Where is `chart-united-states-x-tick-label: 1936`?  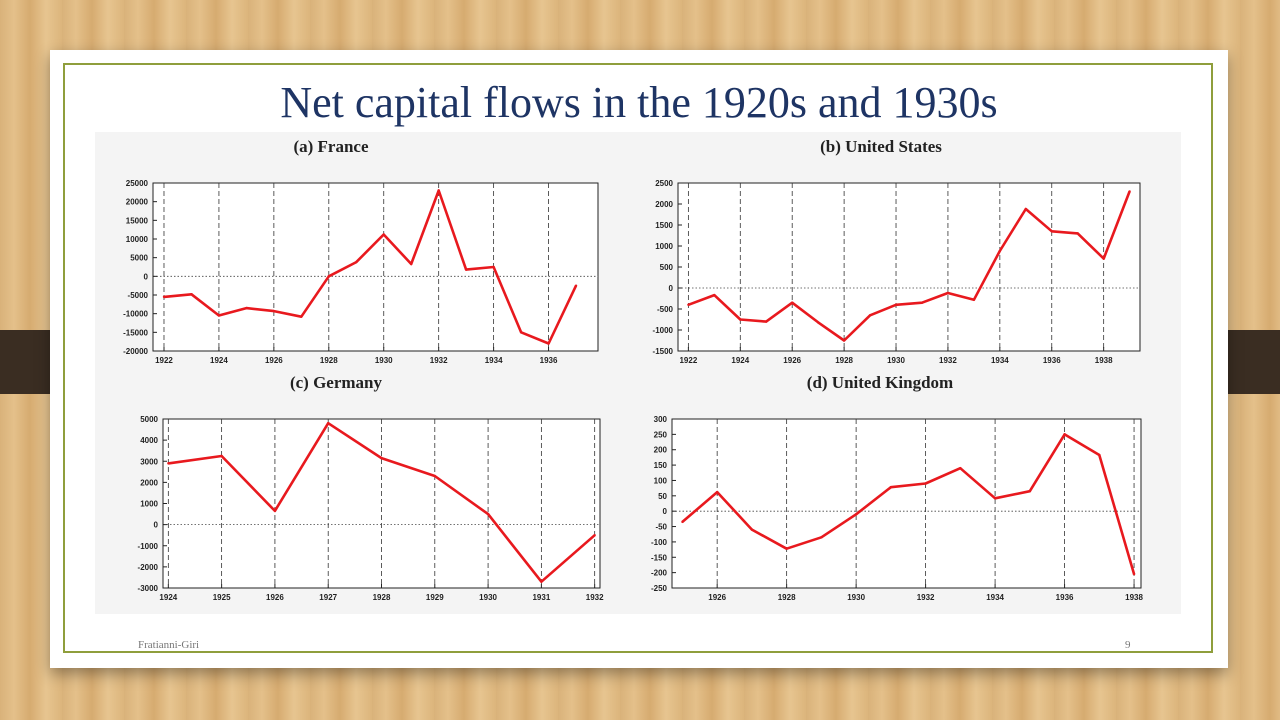
chart-united-states-x-tick-label: 1936 is located at coordinates (1052, 360).